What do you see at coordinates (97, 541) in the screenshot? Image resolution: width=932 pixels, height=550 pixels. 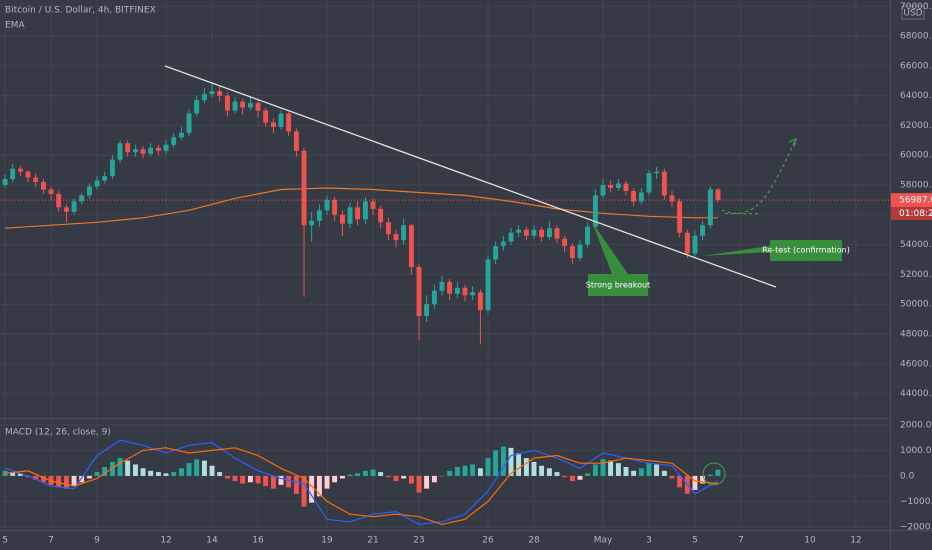 I see `x-tick-label: 9` at bounding box center [97, 541].